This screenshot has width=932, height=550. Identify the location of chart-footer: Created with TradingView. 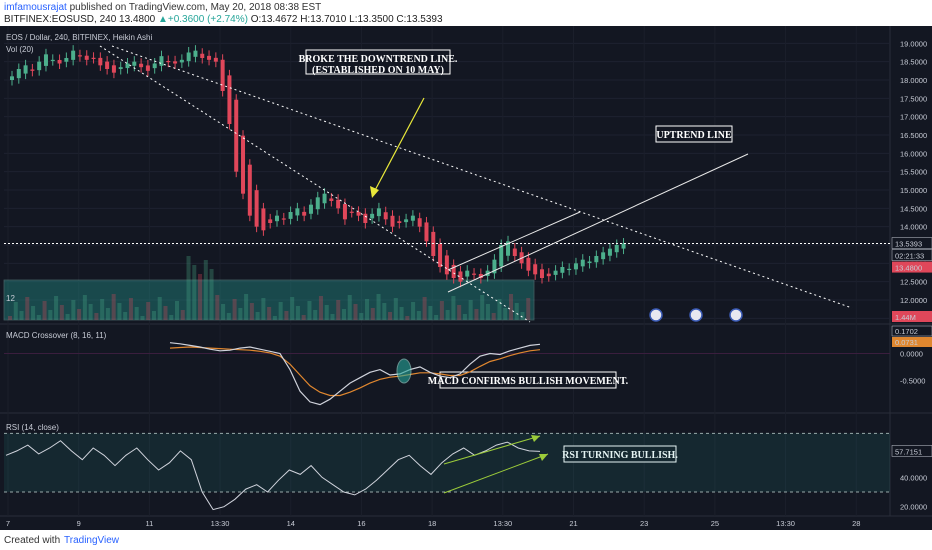
(466, 540).